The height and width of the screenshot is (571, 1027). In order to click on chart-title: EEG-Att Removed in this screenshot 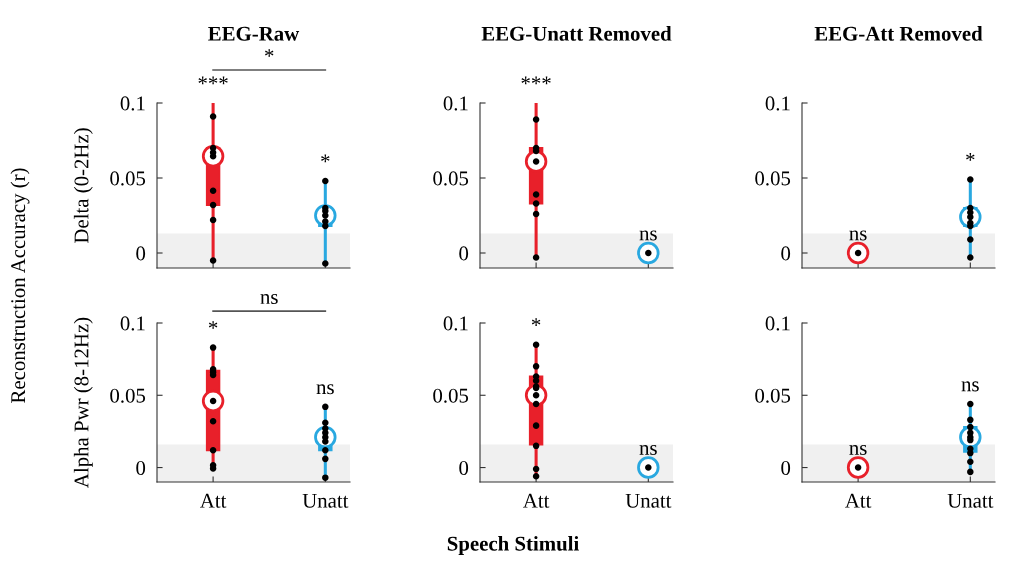, I will do `click(898, 33)`.